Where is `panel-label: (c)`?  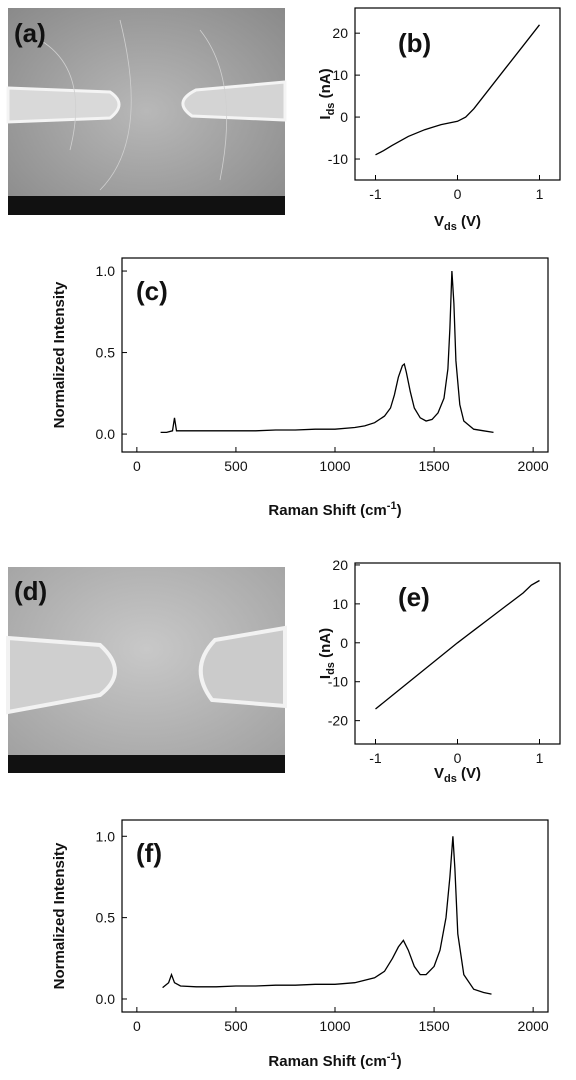 panel-label: (c) is located at coordinates (152, 291).